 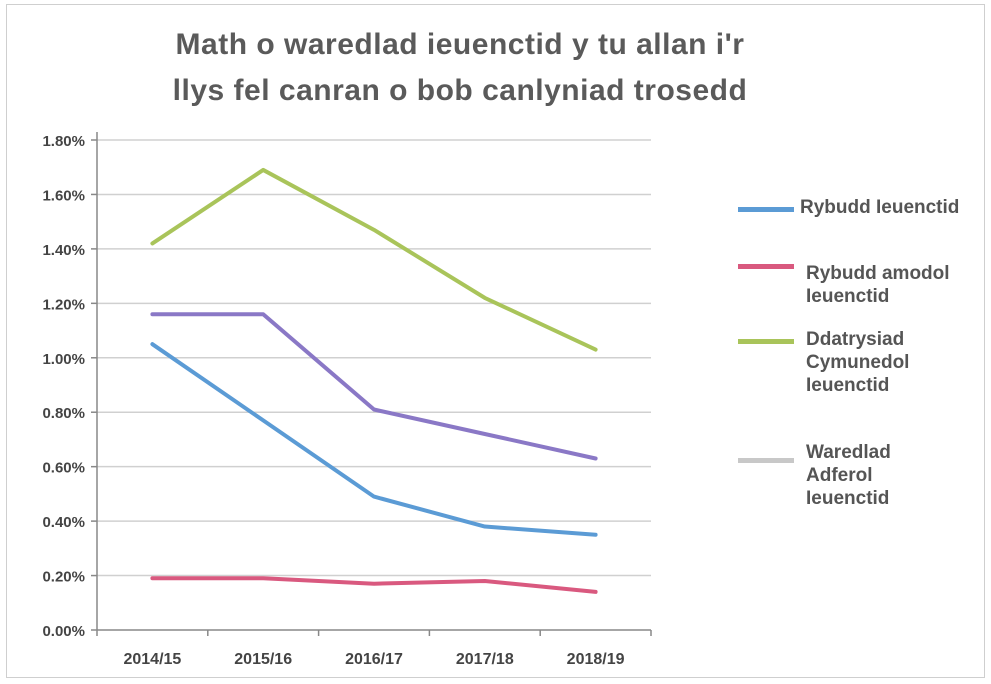 What do you see at coordinates (63, 468) in the screenshot?
I see `y-tick-label: 0.60%` at bounding box center [63, 468].